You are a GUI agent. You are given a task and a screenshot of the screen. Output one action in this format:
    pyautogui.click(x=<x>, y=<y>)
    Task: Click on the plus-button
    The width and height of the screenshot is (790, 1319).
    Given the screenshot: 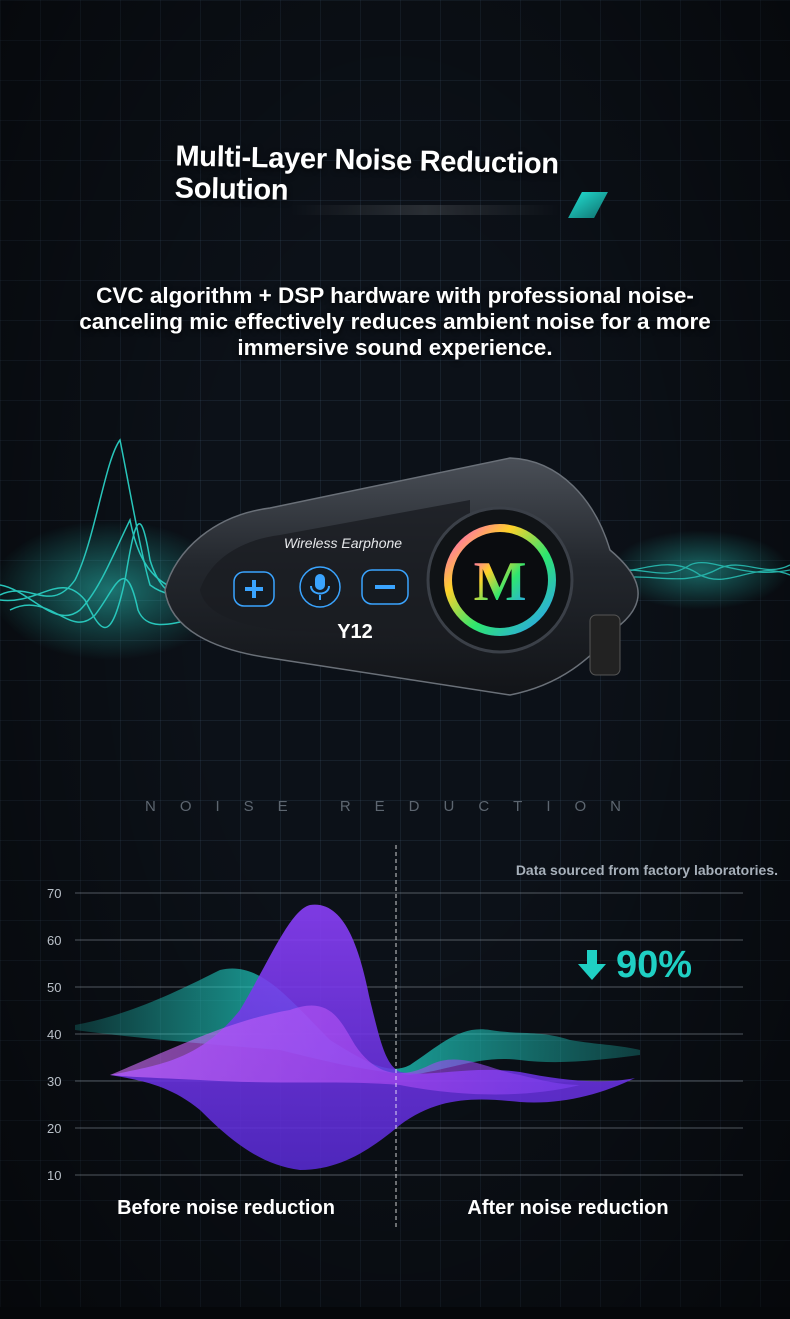 What is the action you would take?
    pyautogui.click(x=254, y=589)
    